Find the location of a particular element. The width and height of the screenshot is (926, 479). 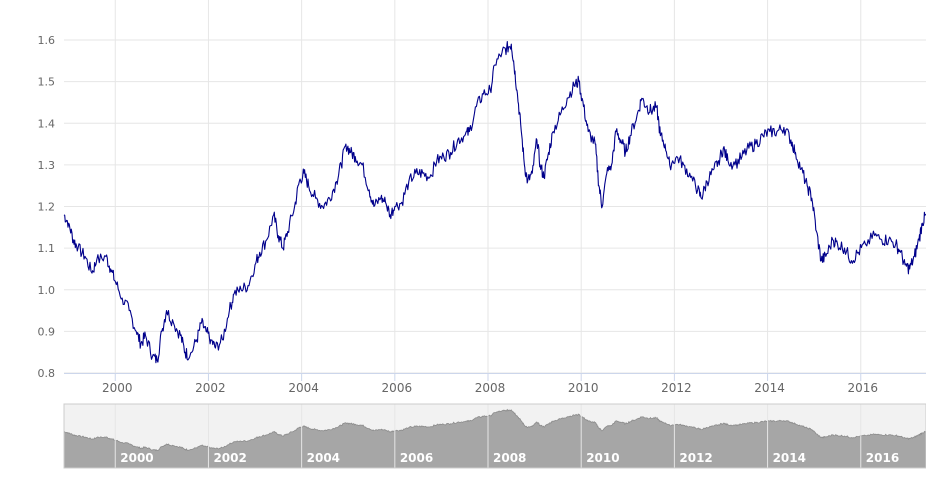

navigator-tick-label: 2002 is located at coordinates (229, 458).